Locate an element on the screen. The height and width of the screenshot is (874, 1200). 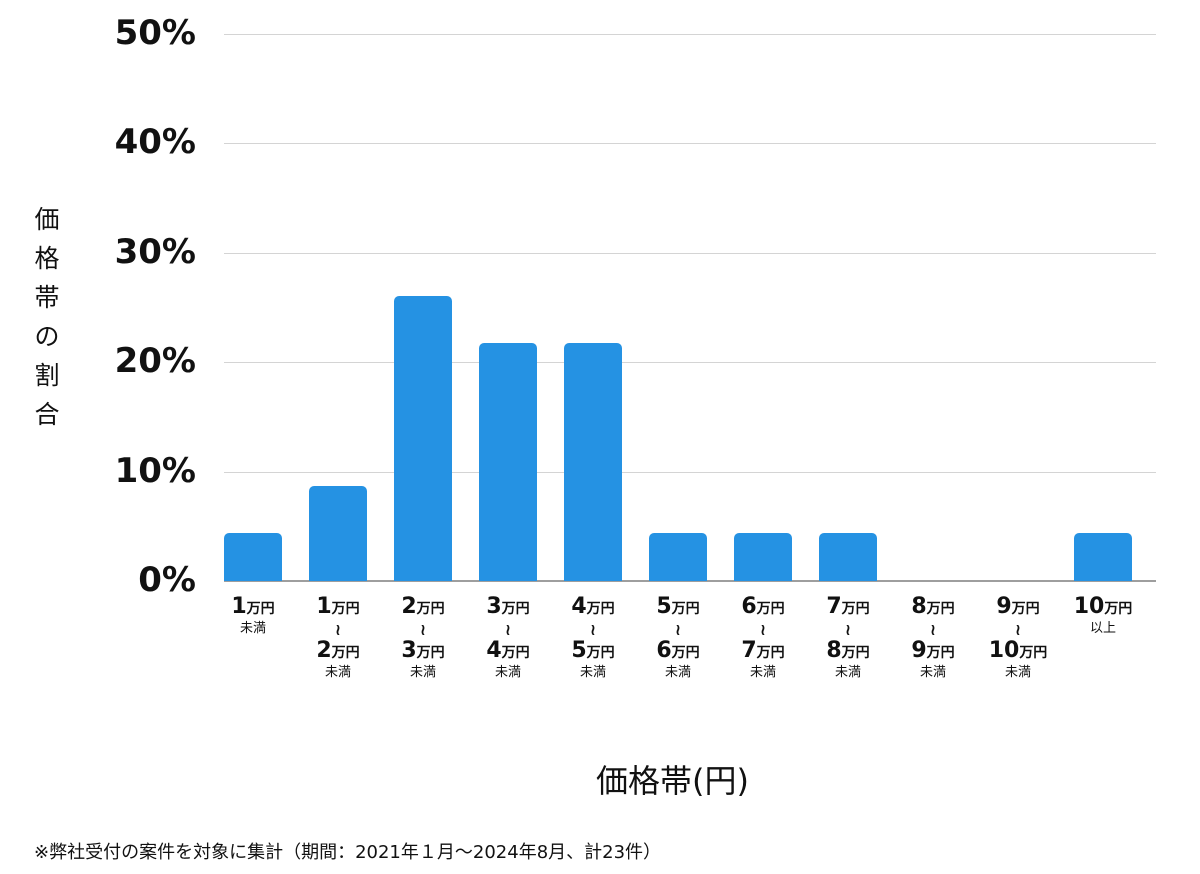
x-tick-to: 6万円 is located at coordinates (678, 650).